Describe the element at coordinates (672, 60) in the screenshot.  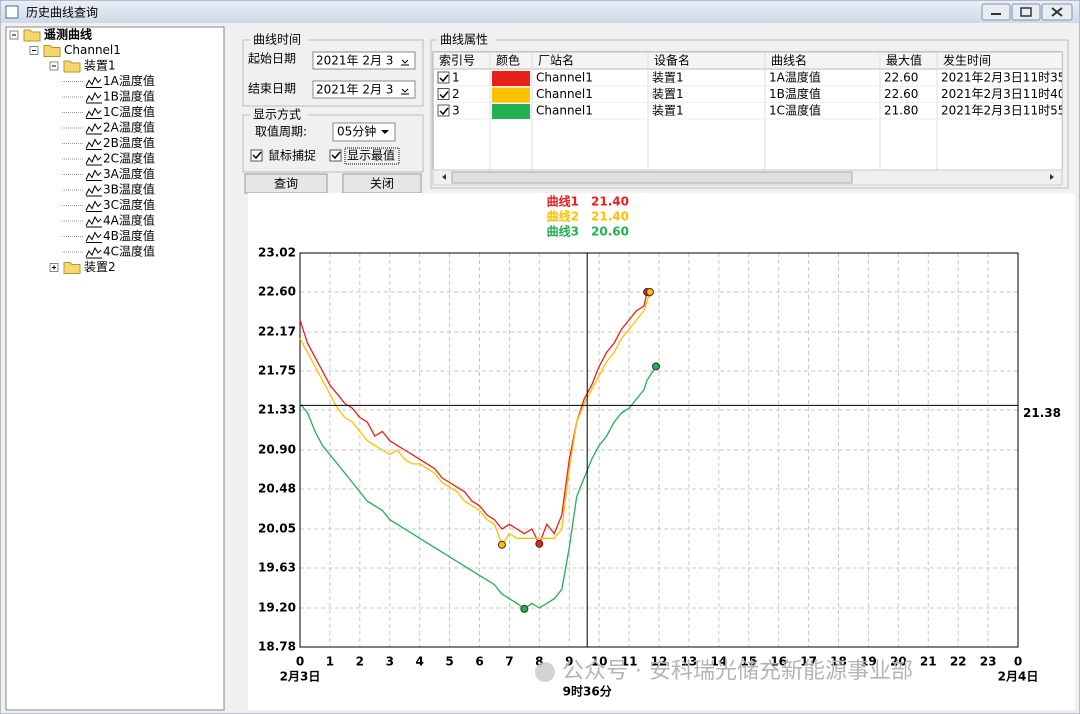
I see `column-header: 设备名` at that location.